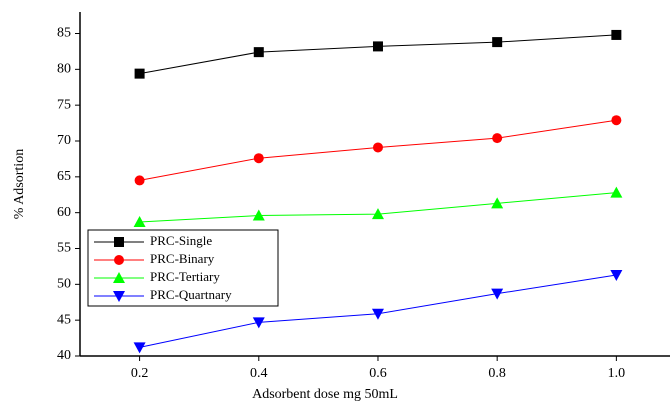  What do you see at coordinates (64, 176) in the screenshot?
I see `y-tick-label: 65` at bounding box center [64, 176].